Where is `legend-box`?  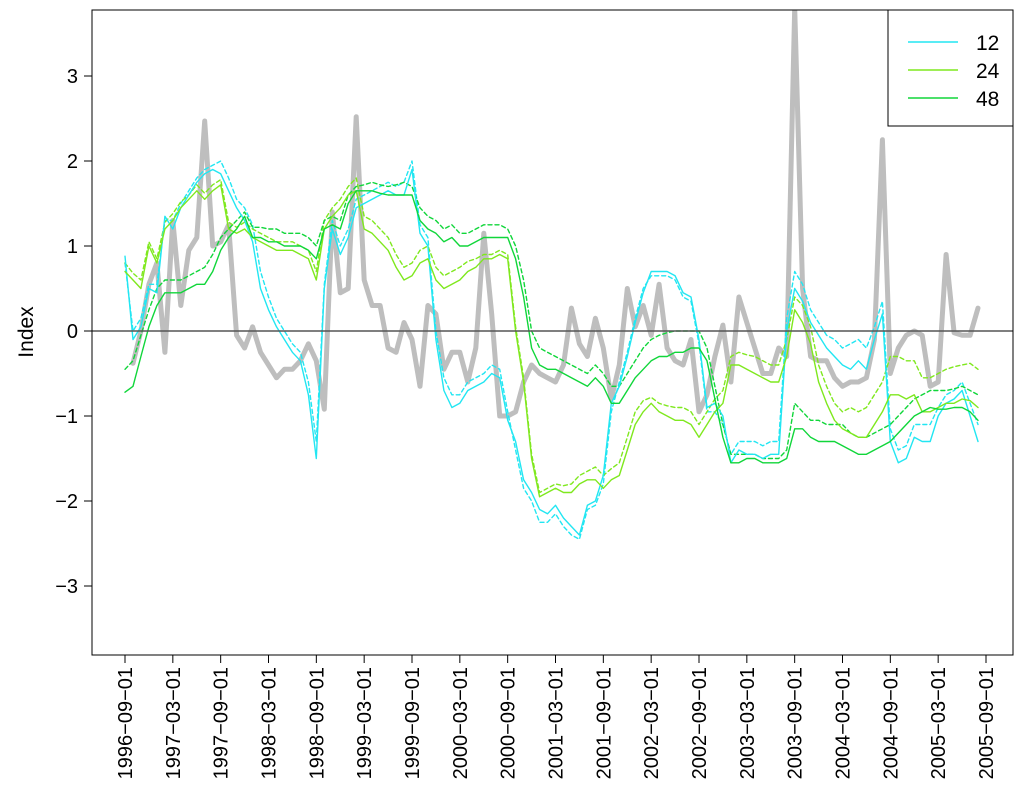 legend-box is located at coordinates (950, 68).